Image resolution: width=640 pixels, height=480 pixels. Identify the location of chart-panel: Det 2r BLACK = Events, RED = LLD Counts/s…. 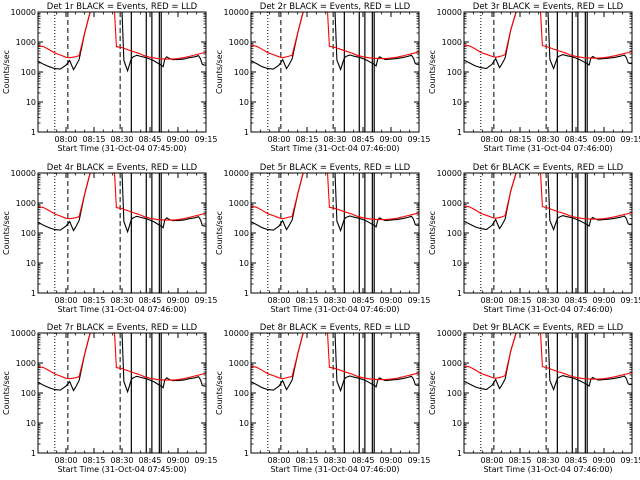
(323, 77).